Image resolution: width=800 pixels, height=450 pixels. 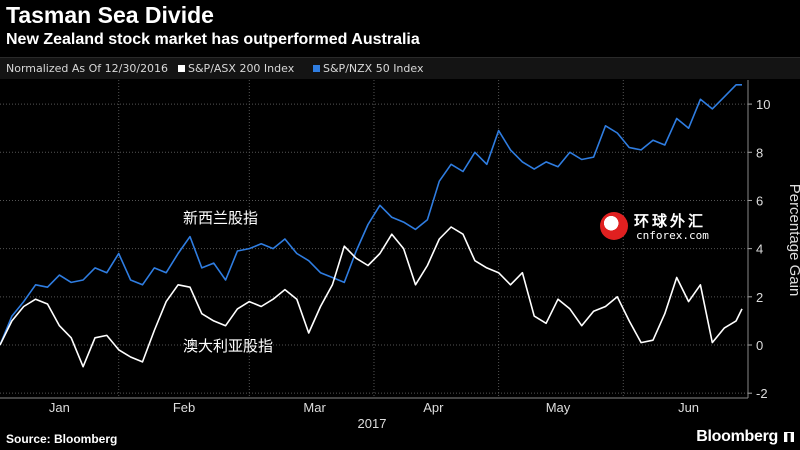 I want to click on y-tick-label: -2, so click(x=762, y=393).